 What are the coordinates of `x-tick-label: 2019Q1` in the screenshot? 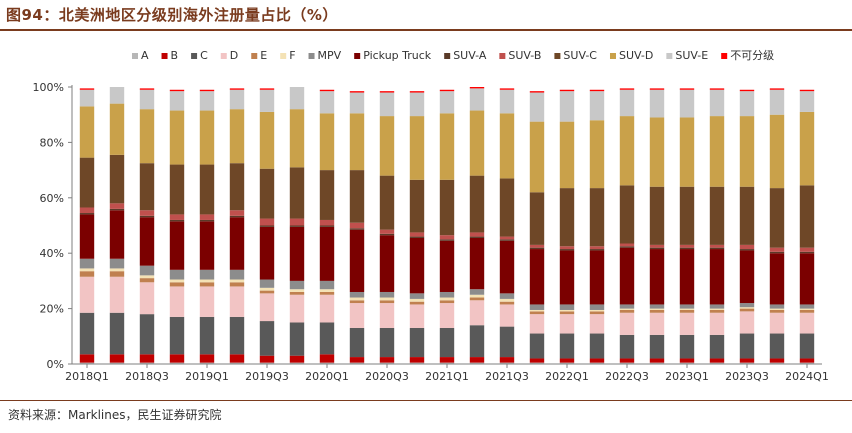 It's located at (207, 376).